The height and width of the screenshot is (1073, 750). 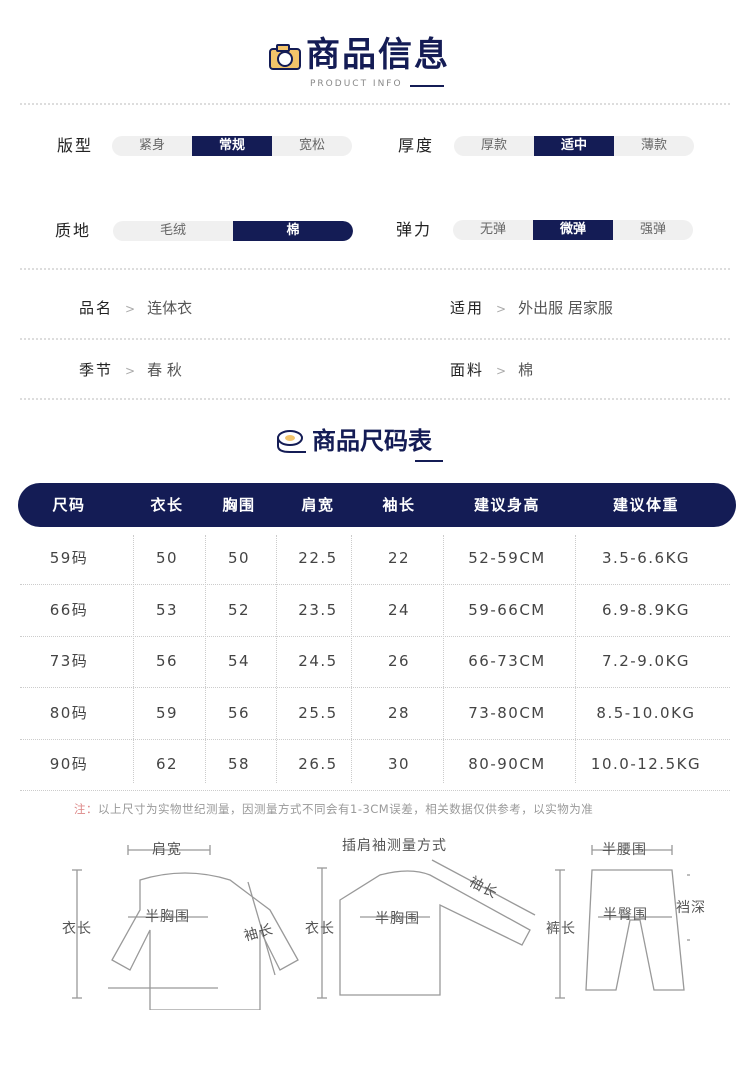 I want to click on sweatshirt-diagram, so click(x=185, y=927).